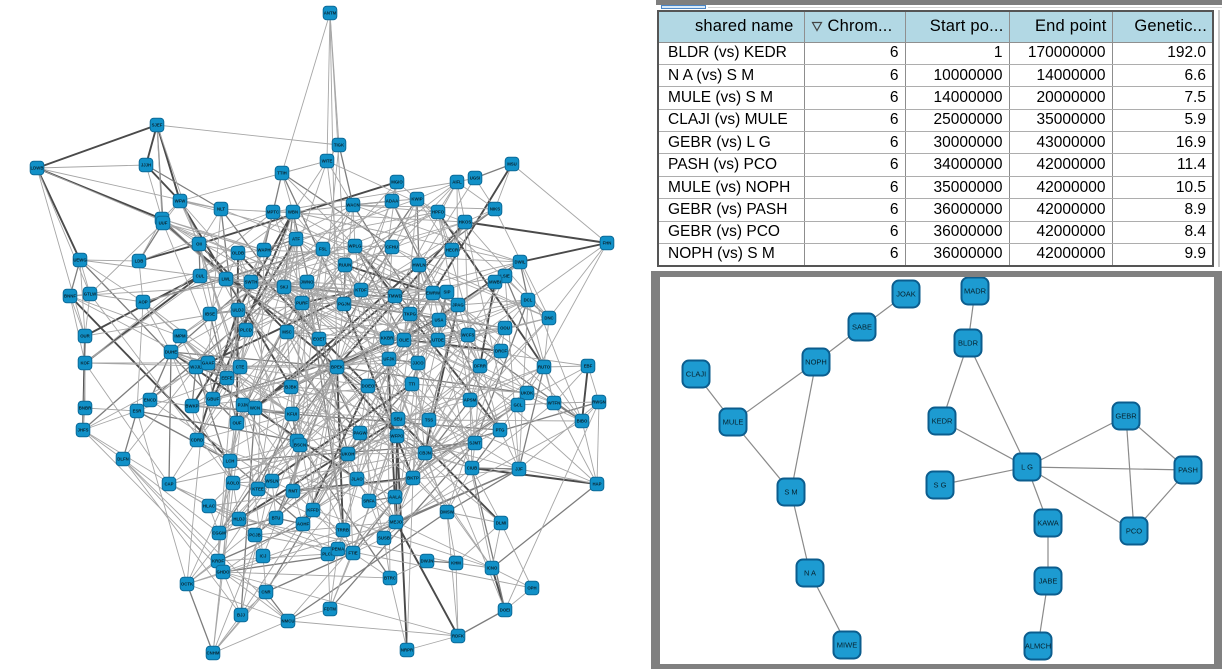 The width and height of the screenshot is (1222, 669). What do you see at coordinates (300, 445) in the screenshot?
I see `svg-text: BSCN` at bounding box center [300, 445].